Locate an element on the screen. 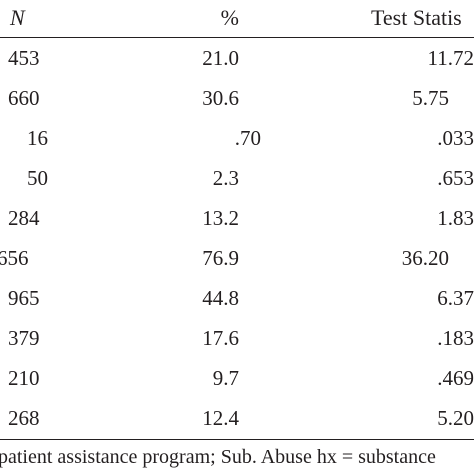 The height and width of the screenshot is (474, 474). cell-test-statistic: .653 is located at coordinates (455, 178).